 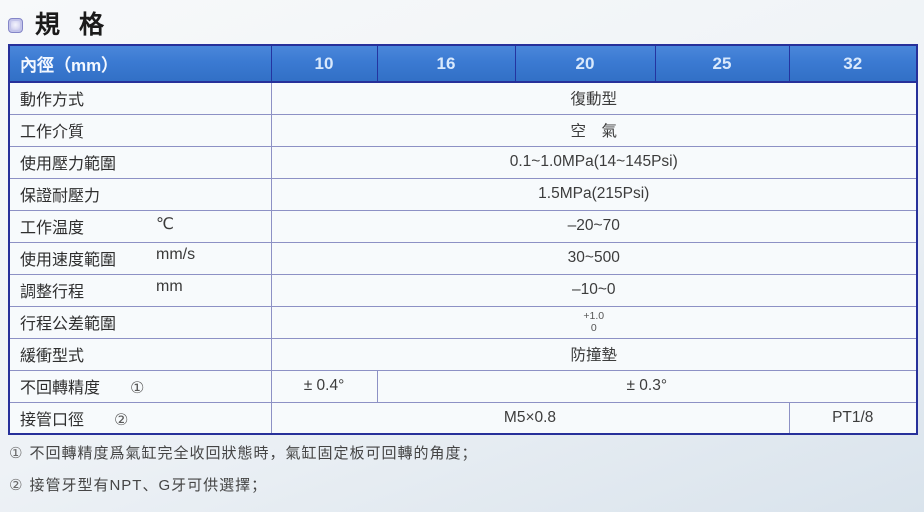 I want to click on spec-row: 接管口徑 ② M5×0.8 PT1/8, so click(x=463, y=418).